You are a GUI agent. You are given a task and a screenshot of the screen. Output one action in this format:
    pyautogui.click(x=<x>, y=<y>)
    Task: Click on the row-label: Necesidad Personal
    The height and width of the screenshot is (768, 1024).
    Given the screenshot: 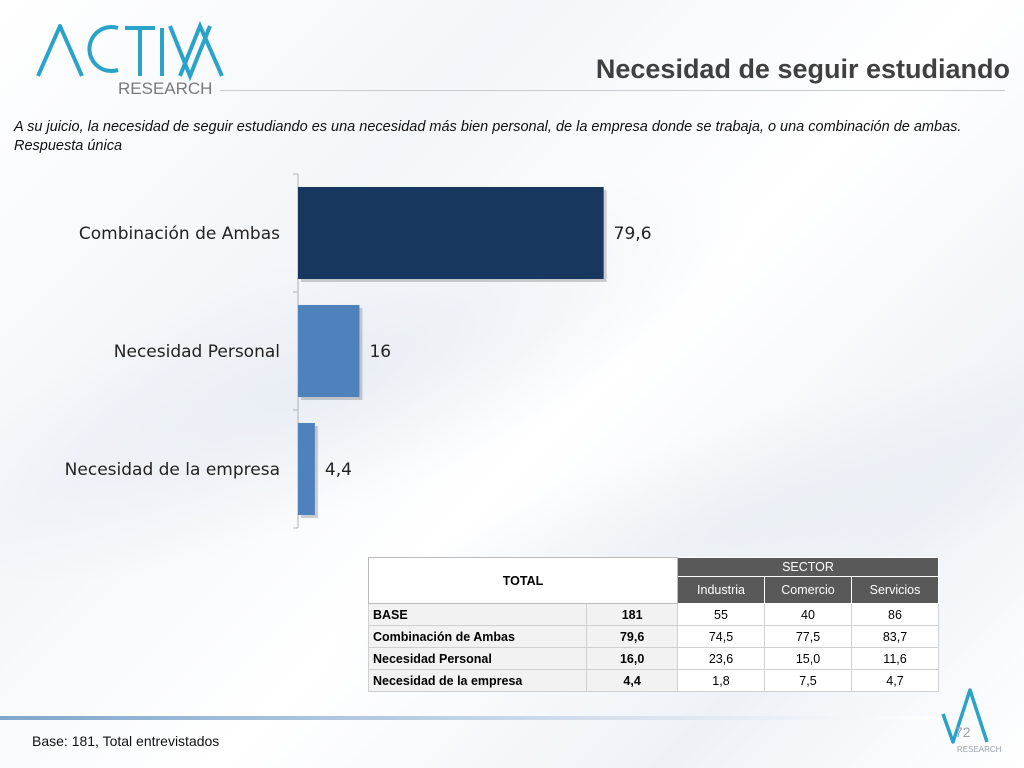 What is the action you would take?
    pyautogui.click(x=477, y=658)
    